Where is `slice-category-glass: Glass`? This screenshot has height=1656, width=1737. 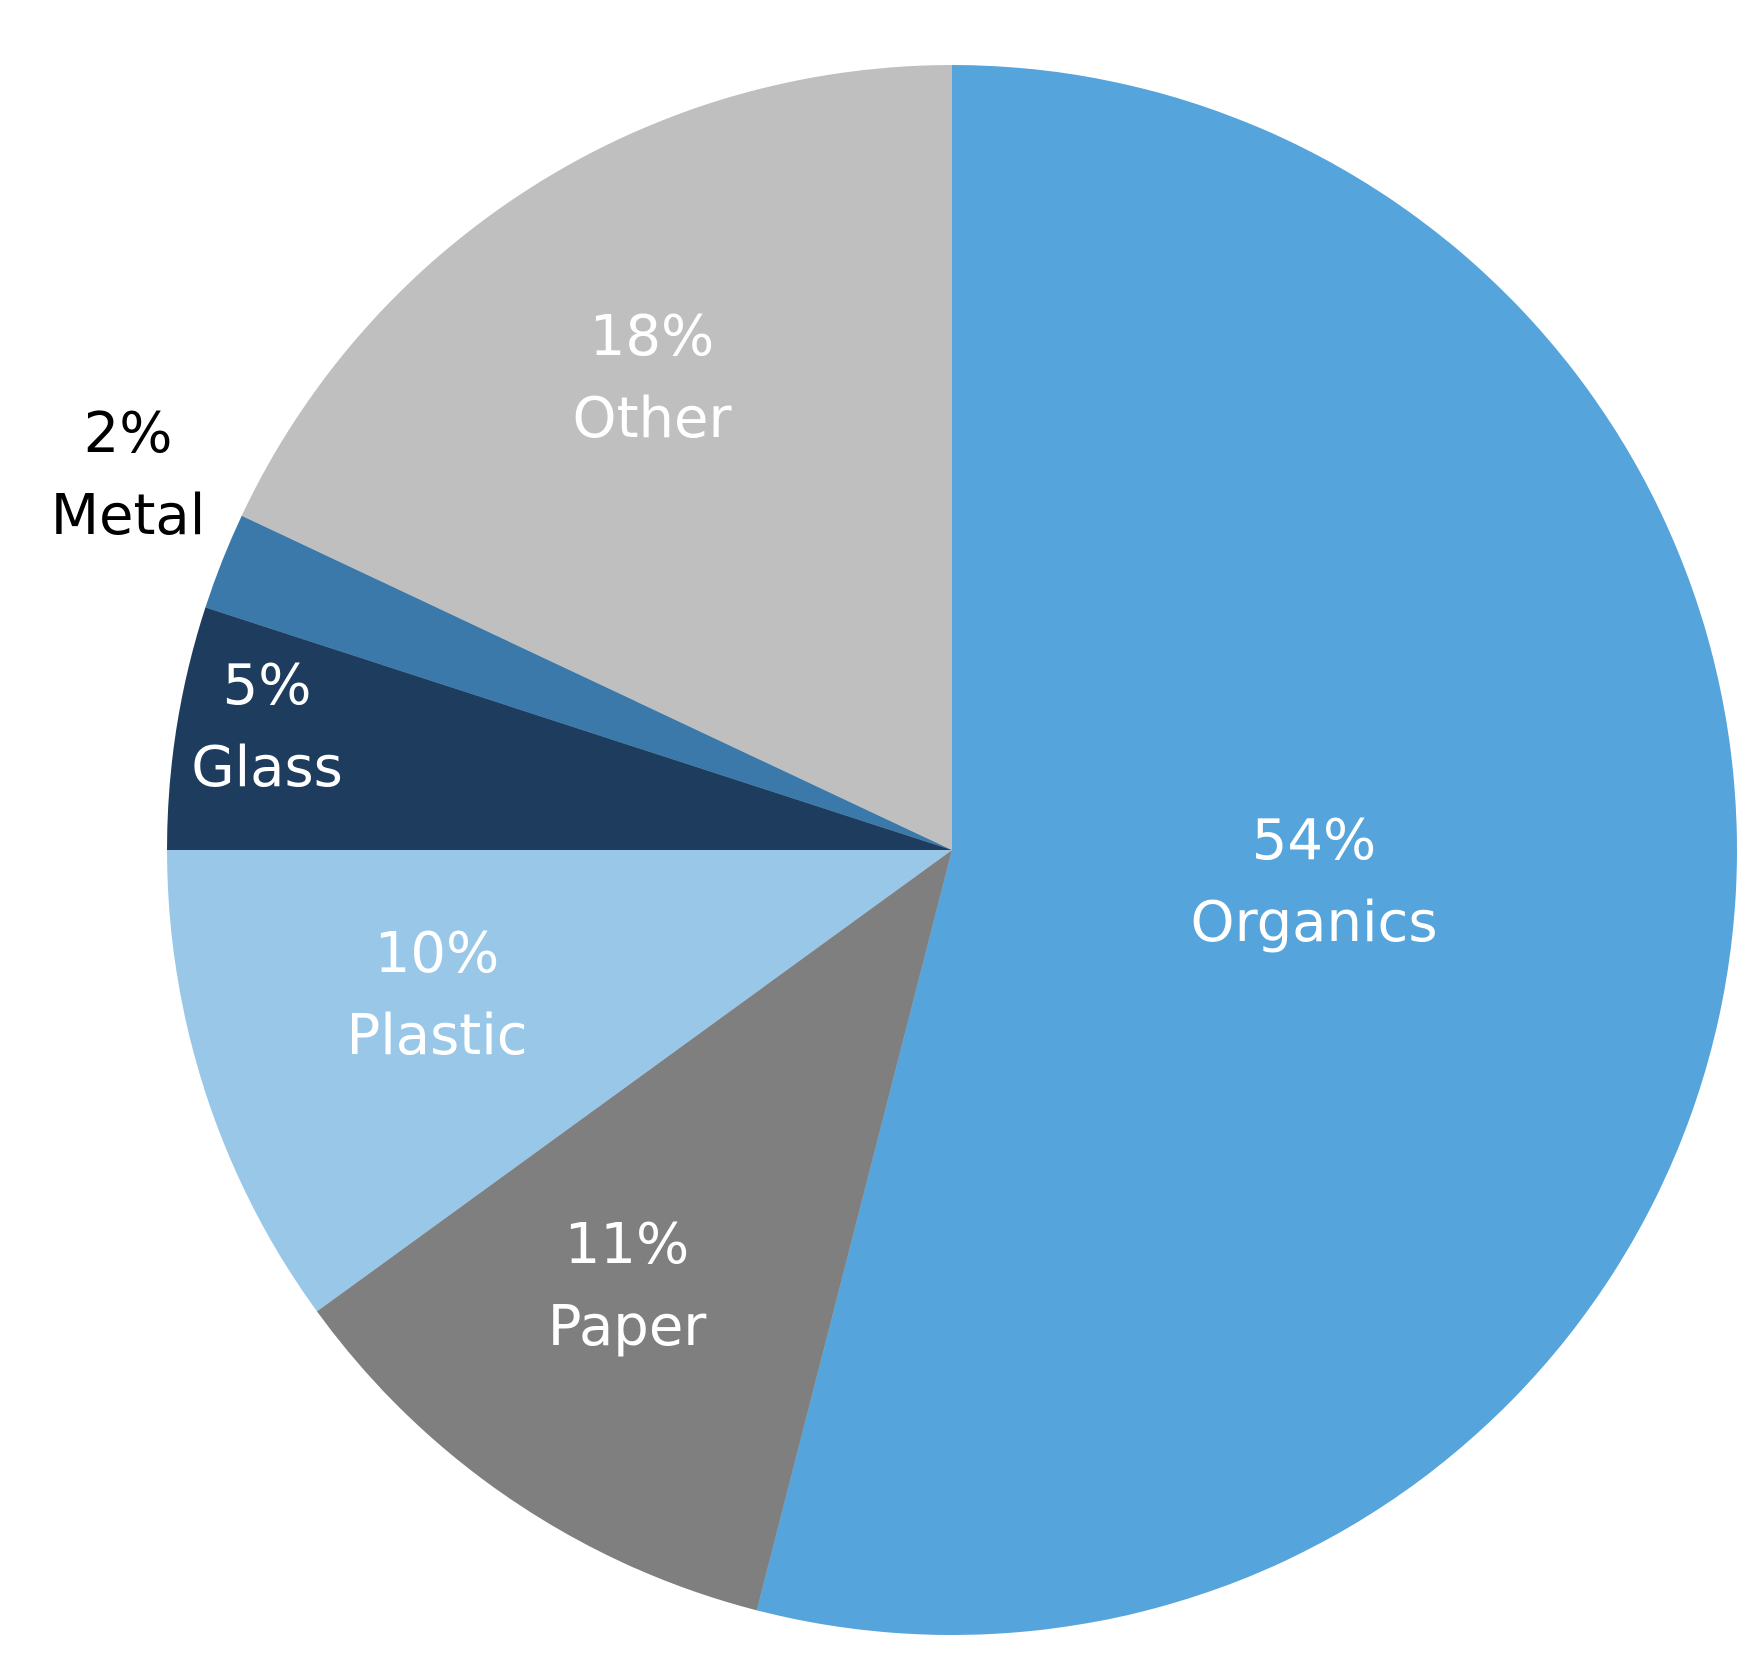 slice-category-glass: Glass is located at coordinates (267, 767).